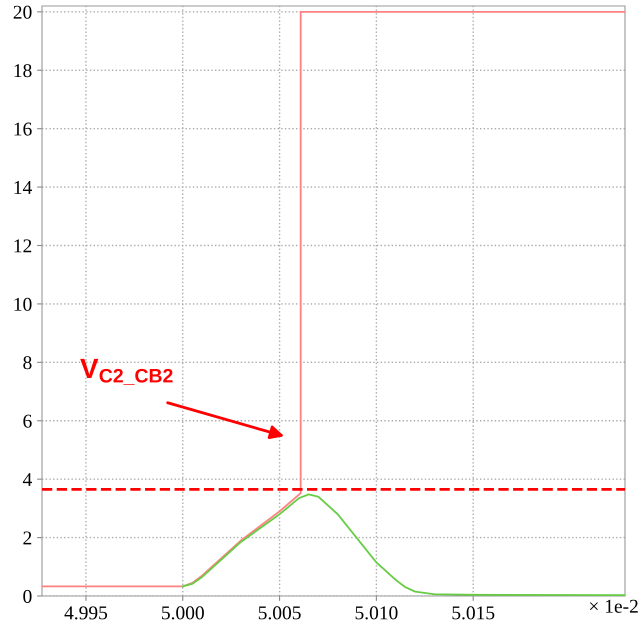  Describe the element at coordinates (473, 613) in the screenshot. I see `x-tick-label: 5.015` at that location.